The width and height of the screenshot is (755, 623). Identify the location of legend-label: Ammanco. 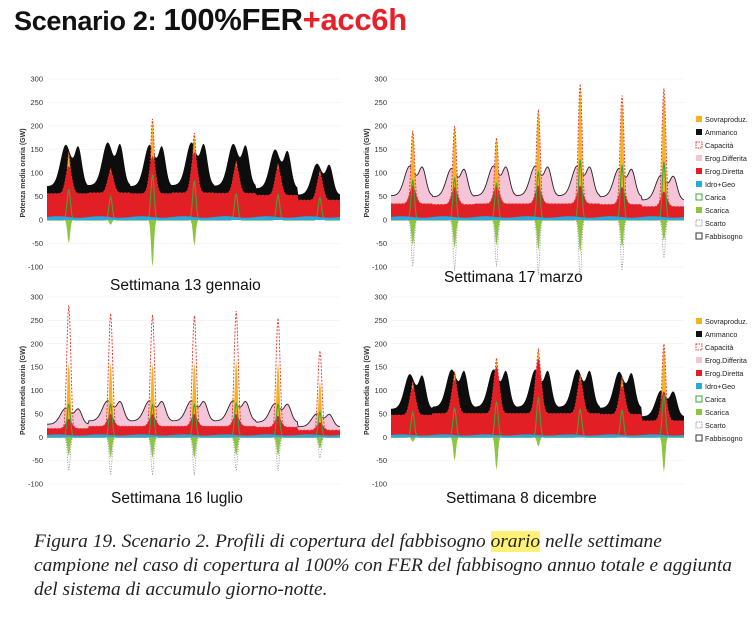
(721, 334).